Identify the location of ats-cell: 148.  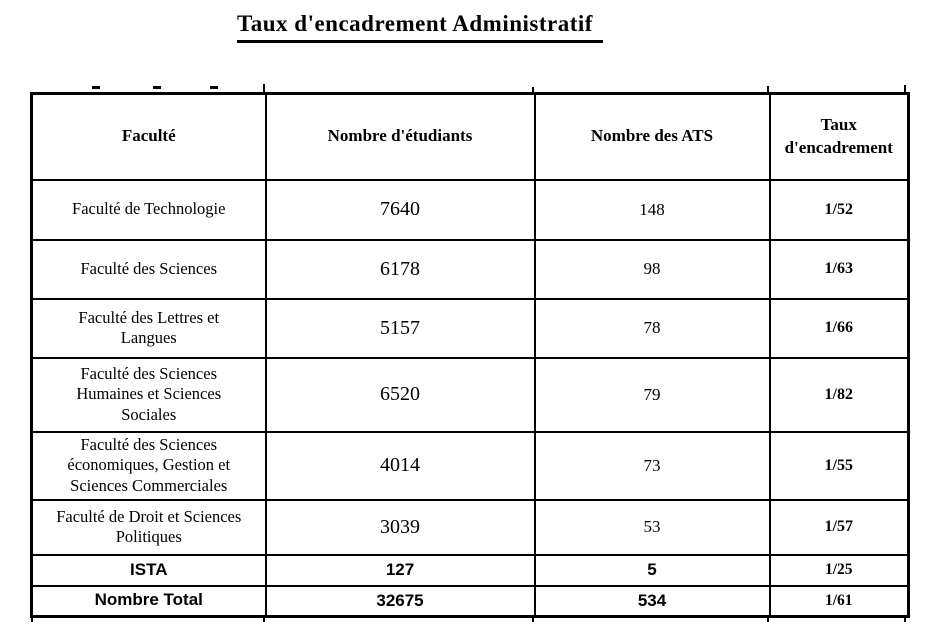
(652, 209).